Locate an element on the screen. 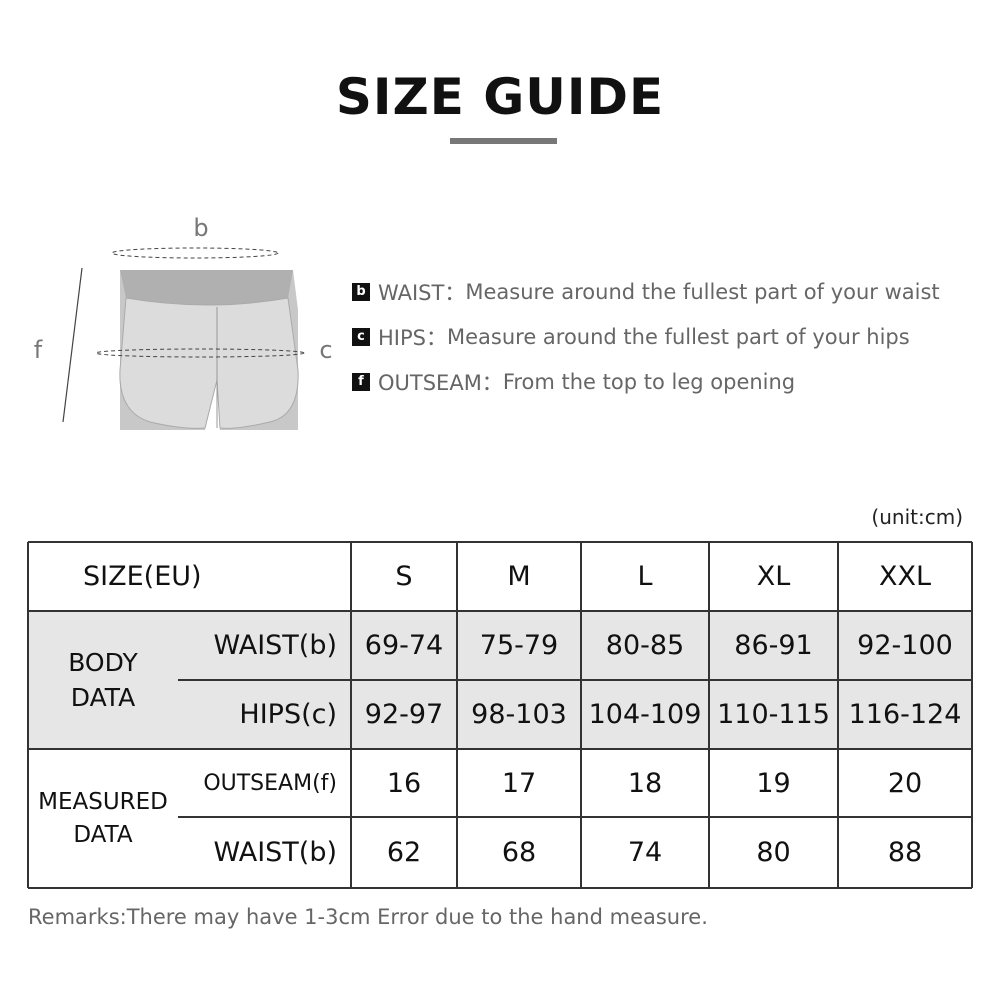 Image resolution: width=1000 pixels, height=1000 pixels. table-cell: 17 is located at coordinates (519, 783).